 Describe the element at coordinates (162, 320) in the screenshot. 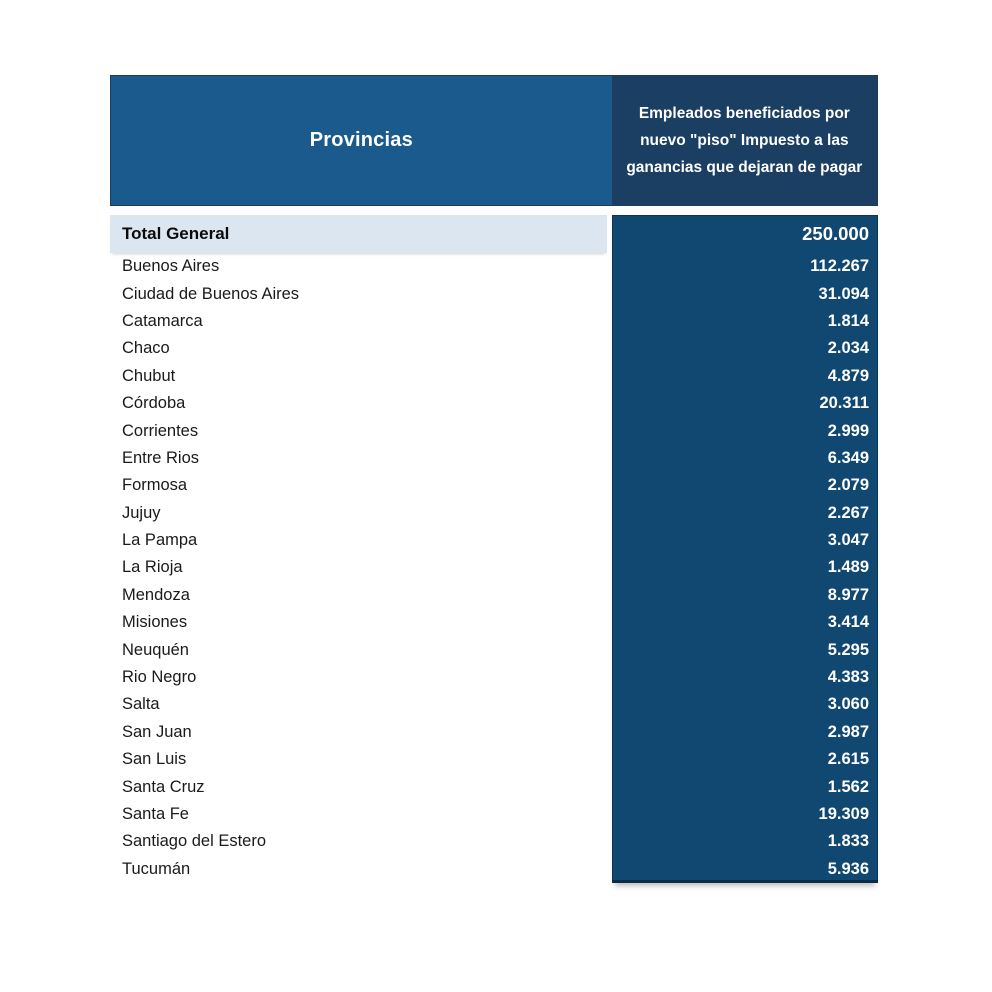

I see `table-row-label: Catamarca` at that location.